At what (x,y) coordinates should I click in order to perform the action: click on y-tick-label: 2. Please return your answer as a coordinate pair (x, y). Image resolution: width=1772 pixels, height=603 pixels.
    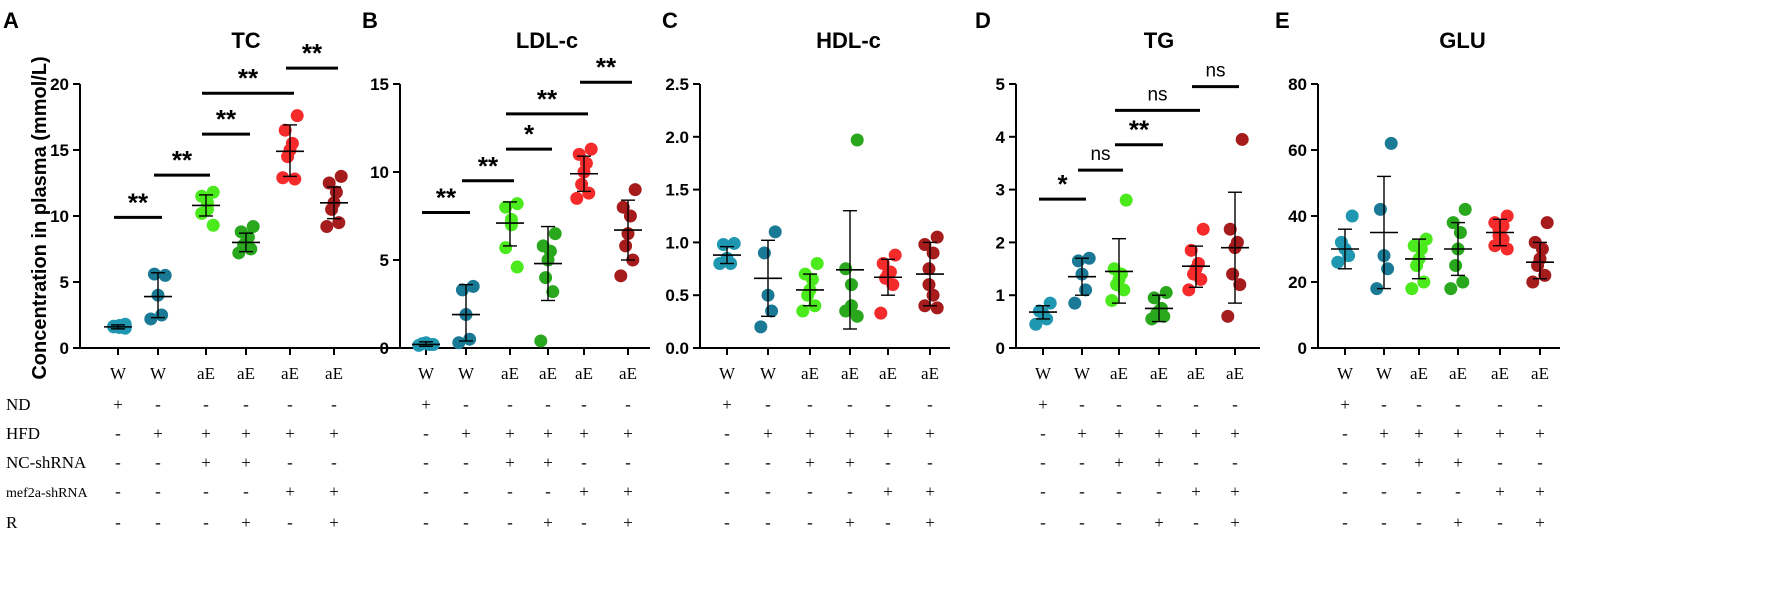
    Looking at the image, I should click on (1000, 242).